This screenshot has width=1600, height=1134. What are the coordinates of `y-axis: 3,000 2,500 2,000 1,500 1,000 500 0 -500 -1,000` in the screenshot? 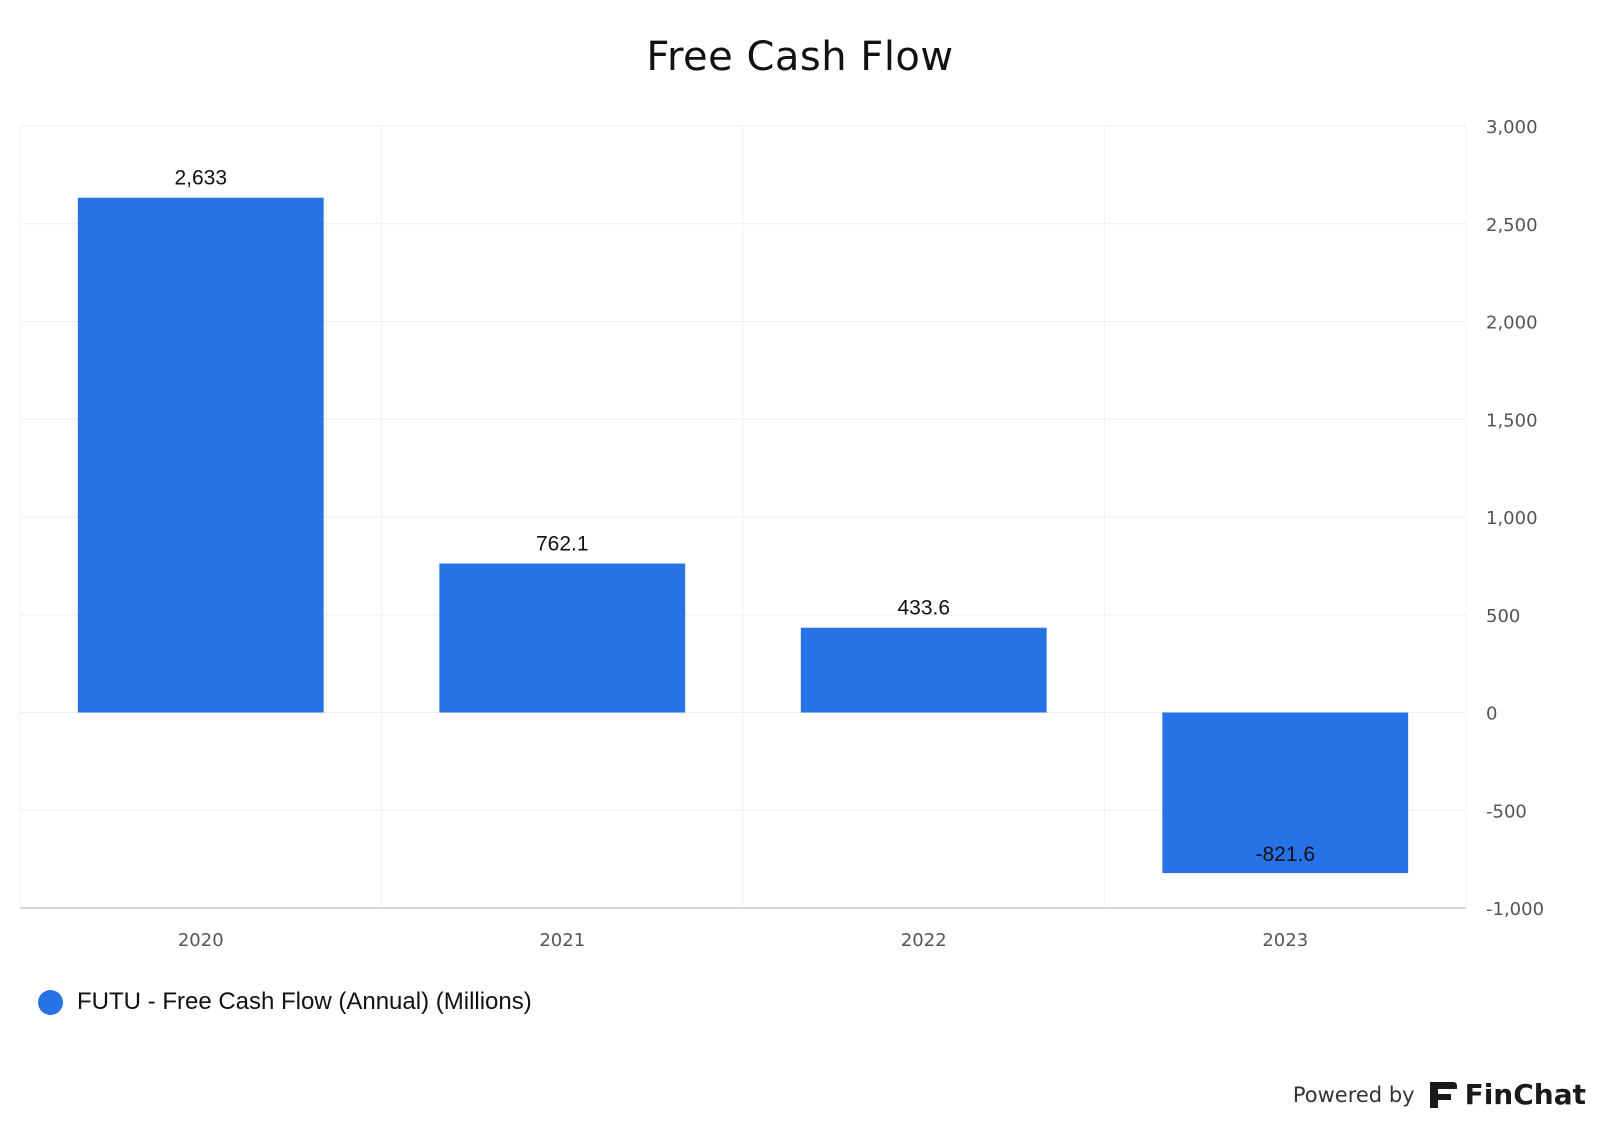 It's located at (1515, 518).